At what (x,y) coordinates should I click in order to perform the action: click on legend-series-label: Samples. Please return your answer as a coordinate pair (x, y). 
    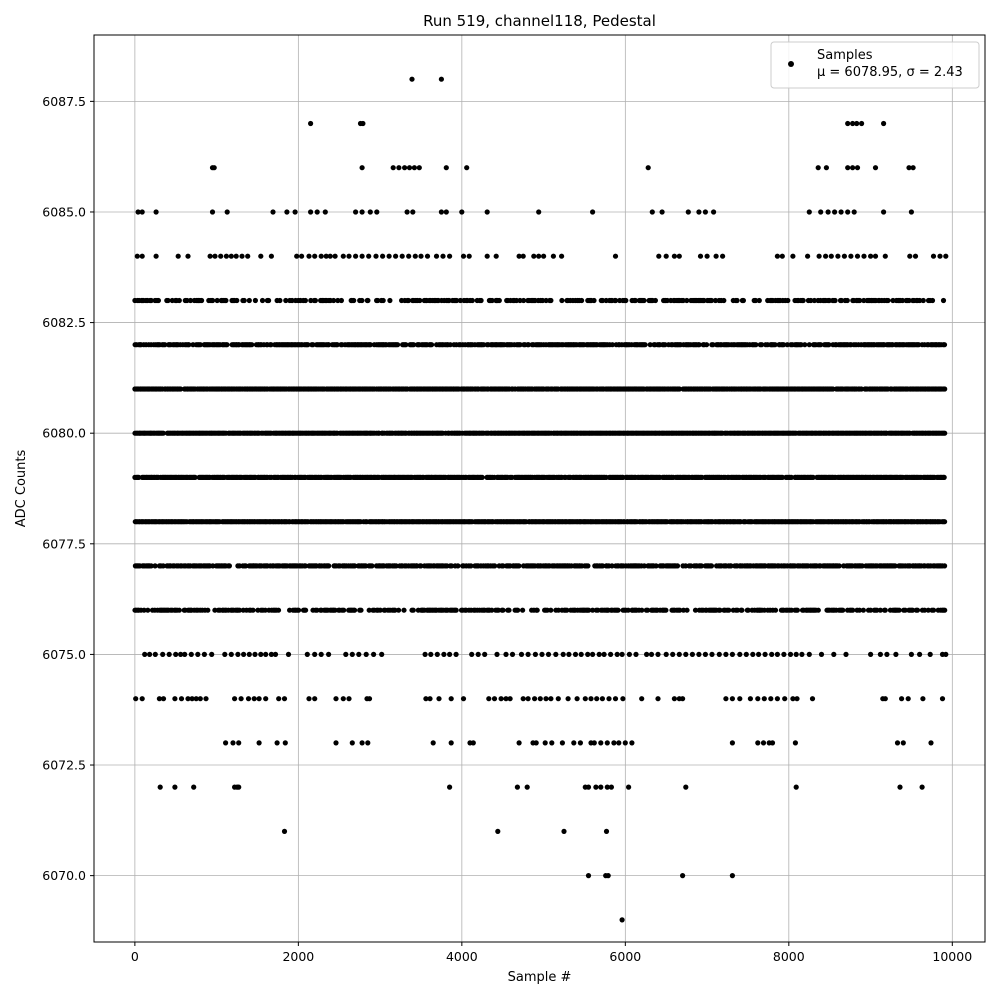
    Looking at the image, I should click on (845, 55).